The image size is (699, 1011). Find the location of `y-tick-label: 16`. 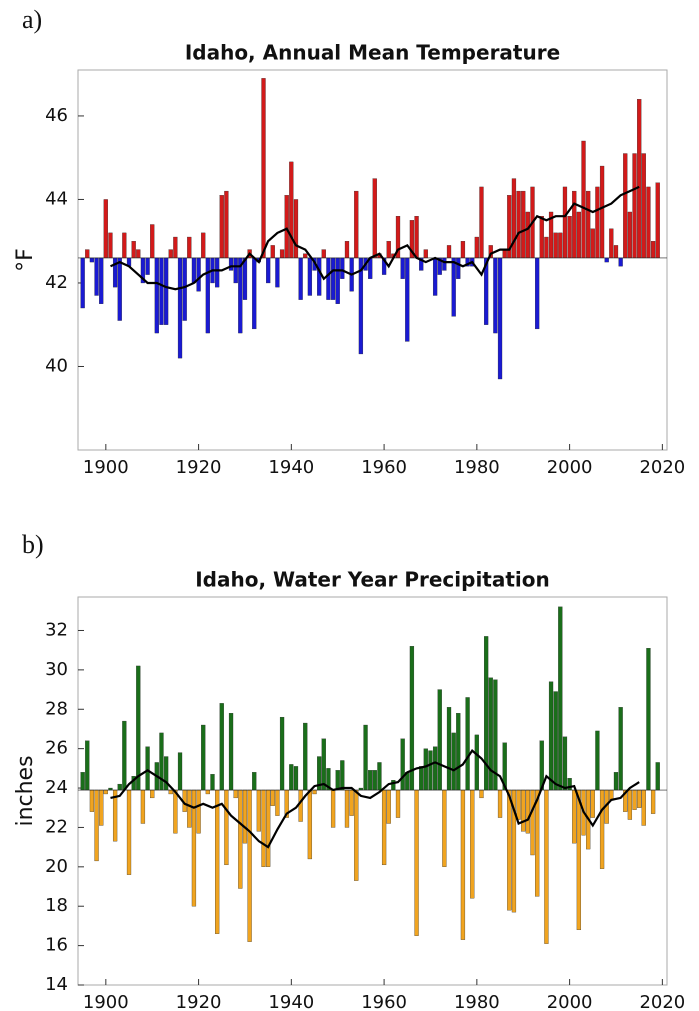

y-tick-label: 16 is located at coordinates (56, 945).